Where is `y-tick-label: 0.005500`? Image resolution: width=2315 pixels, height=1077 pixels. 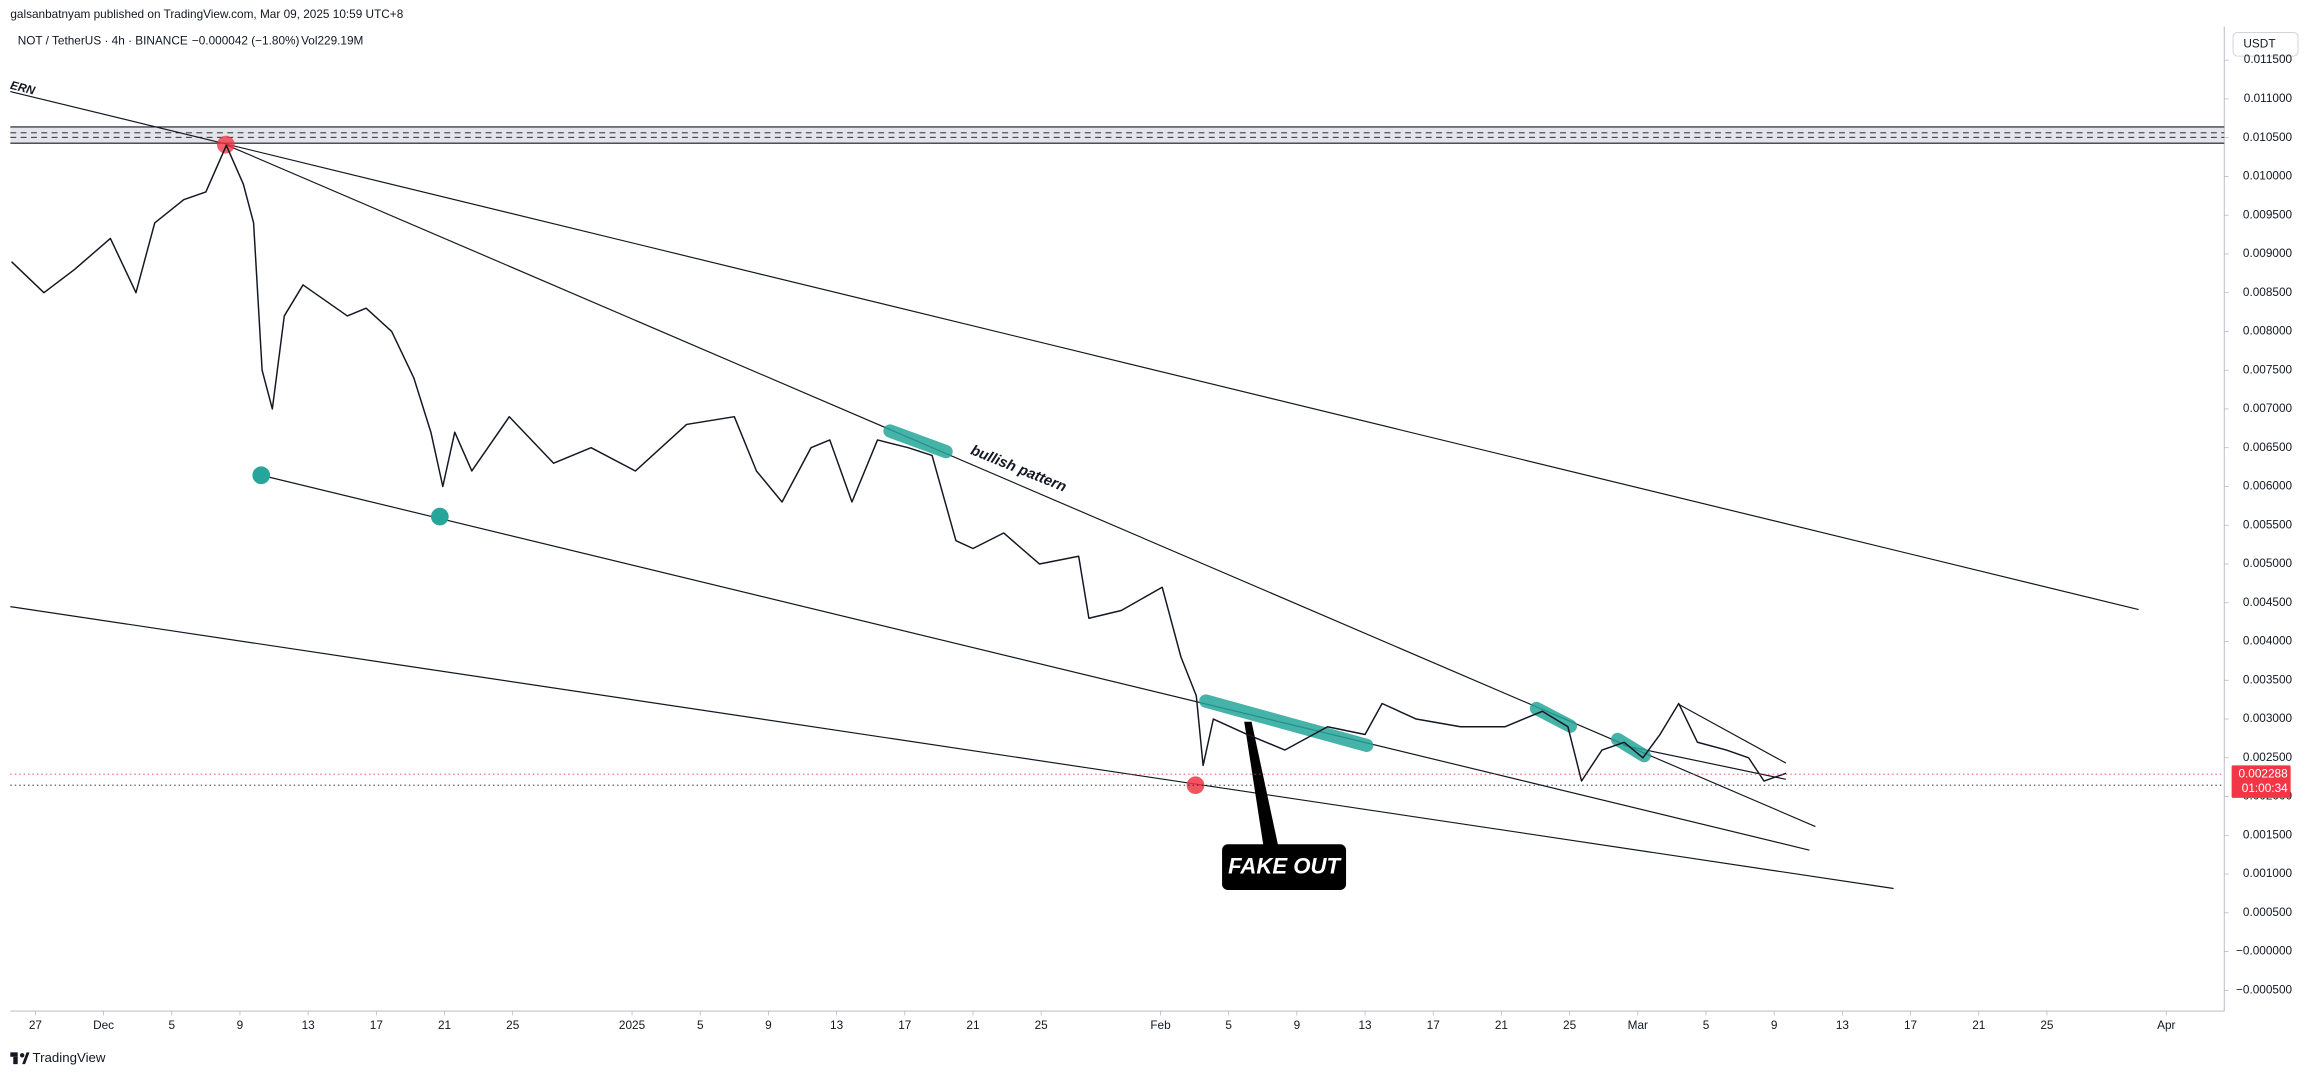
y-tick-label: 0.005500 is located at coordinates (2268, 524).